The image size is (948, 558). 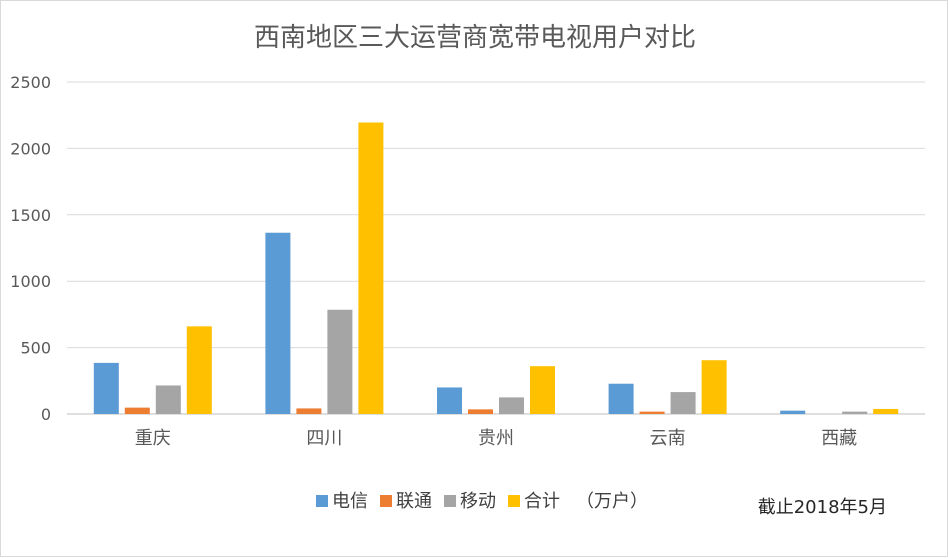 I want to click on legend: 电信 联通 移动 合计 （万户）, so click(x=482, y=501).